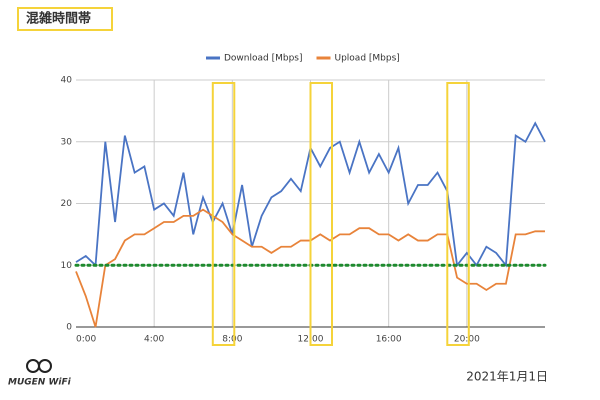 The image size is (600, 400). What do you see at coordinates (367, 59) in the screenshot?
I see `legend-label: Upload [Mbps]` at bounding box center [367, 59].